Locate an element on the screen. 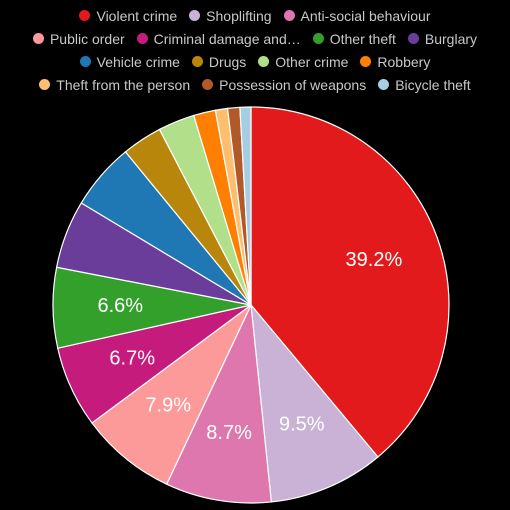 This screenshot has width=510, height=510. legend-label: Other crime is located at coordinates (312, 61).